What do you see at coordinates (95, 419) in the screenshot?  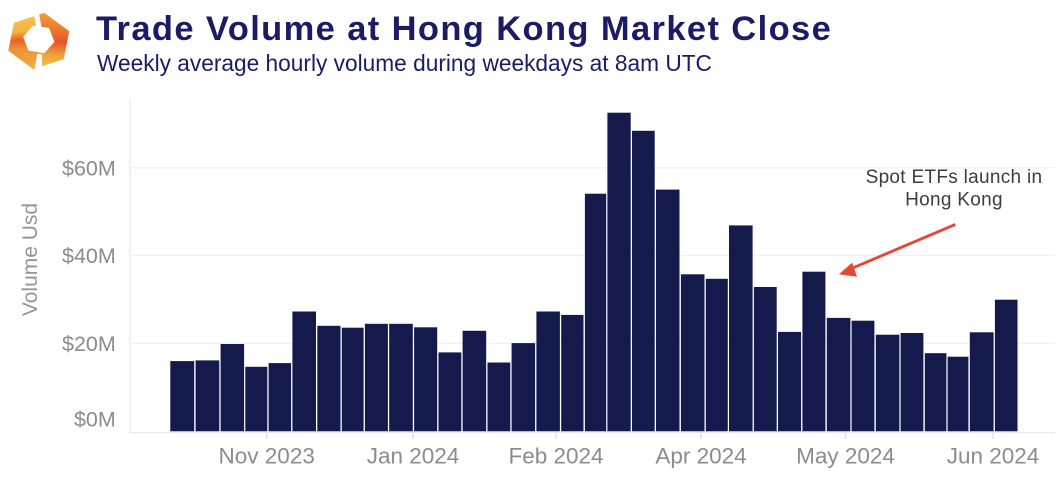 I see `svg-text: $0M` at bounding box center [95, 419].